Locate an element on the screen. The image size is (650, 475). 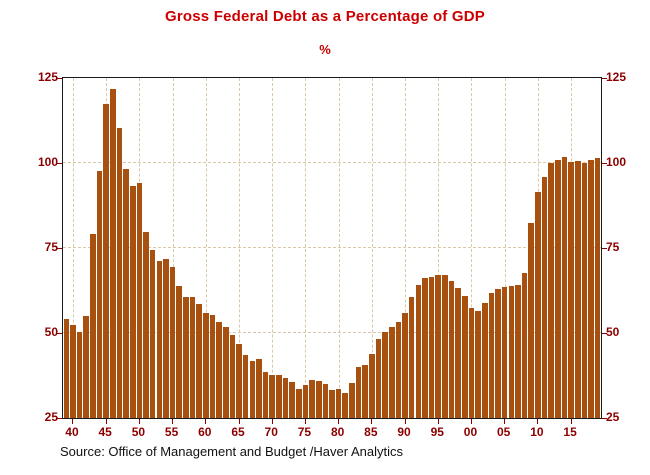
bar-1958 is located at coordinates (192, 357).